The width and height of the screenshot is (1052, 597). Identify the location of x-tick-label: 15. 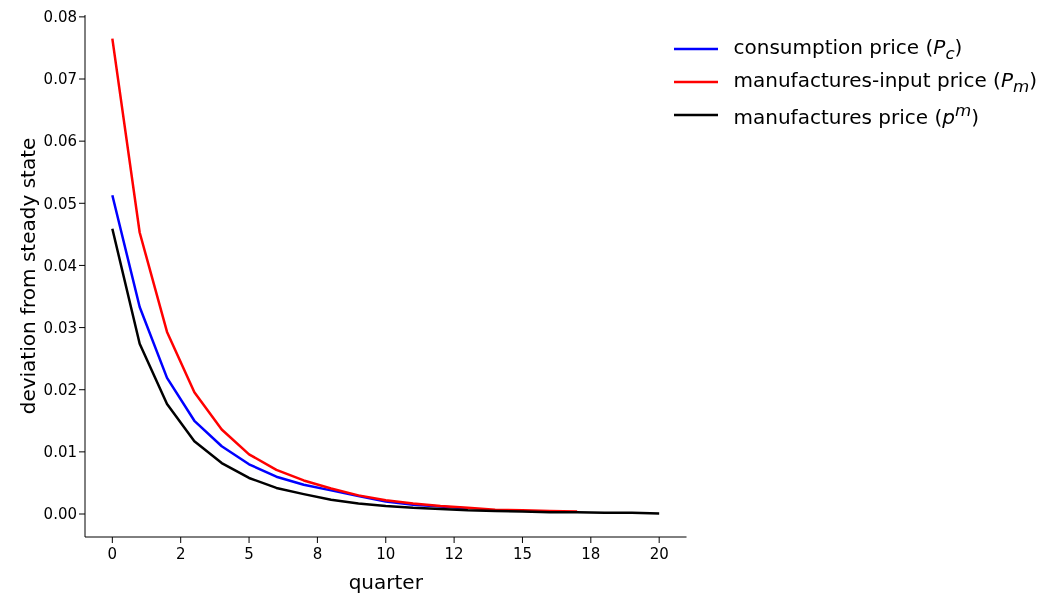
(522, 554).